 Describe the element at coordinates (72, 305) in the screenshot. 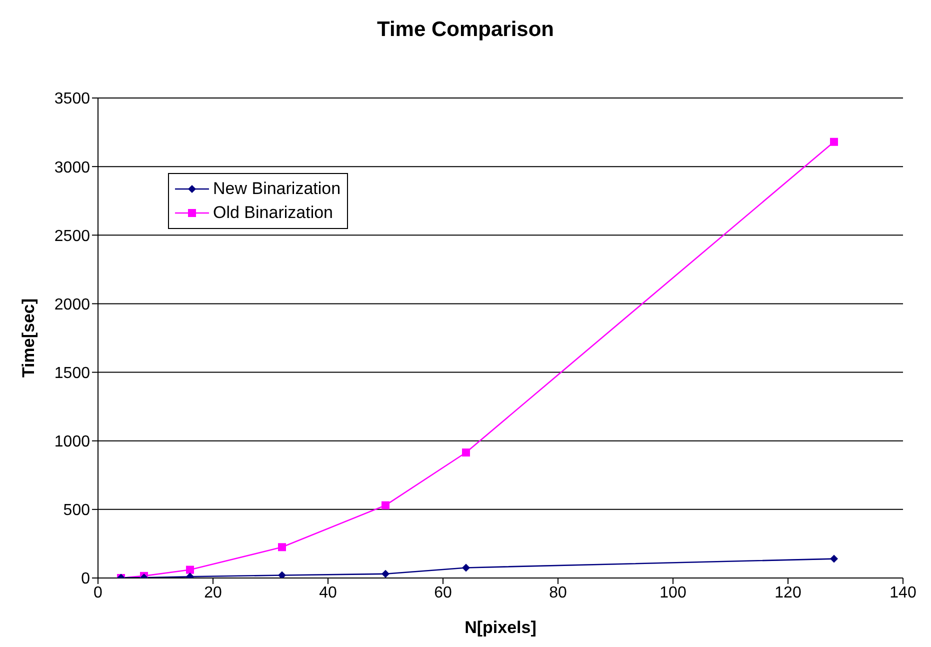

I see `y-tick-label: 2000` at that location.